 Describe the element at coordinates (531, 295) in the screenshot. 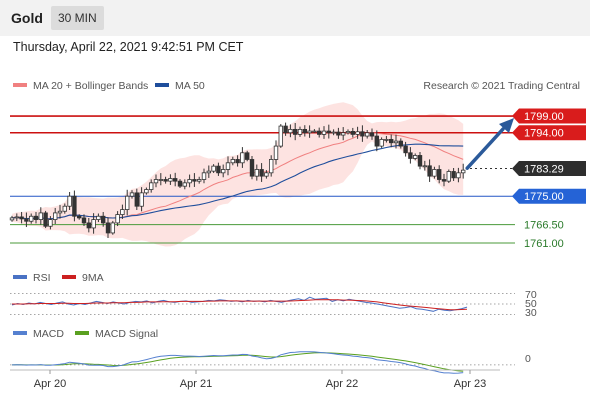

I see `rsi-tick-70: 70` at that location.